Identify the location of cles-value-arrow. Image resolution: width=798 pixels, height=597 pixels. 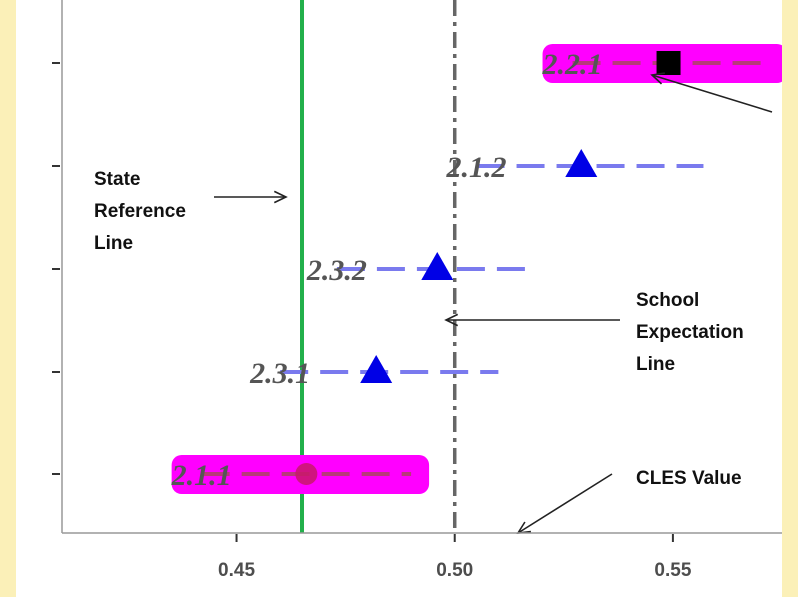
(564, 503).